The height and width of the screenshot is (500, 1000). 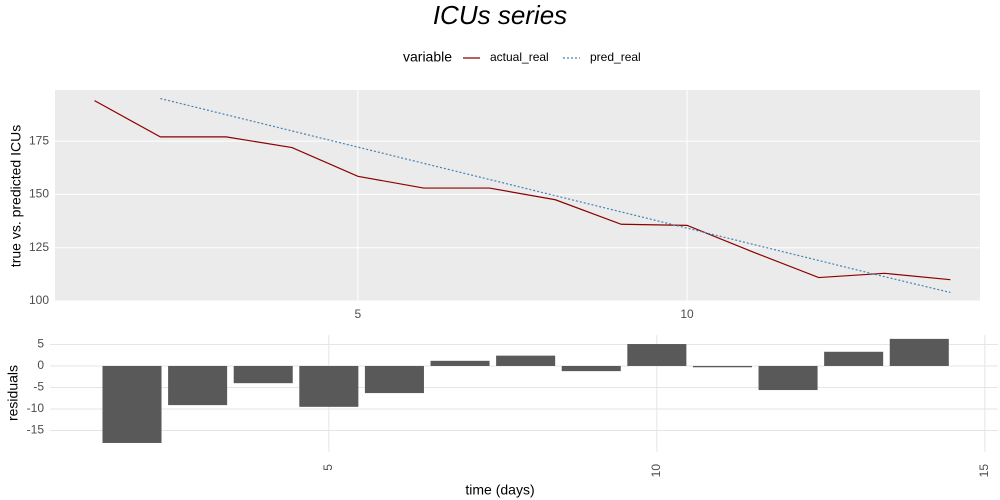 I want to click on y-tick-label: -10, so click(x=36, y=408).